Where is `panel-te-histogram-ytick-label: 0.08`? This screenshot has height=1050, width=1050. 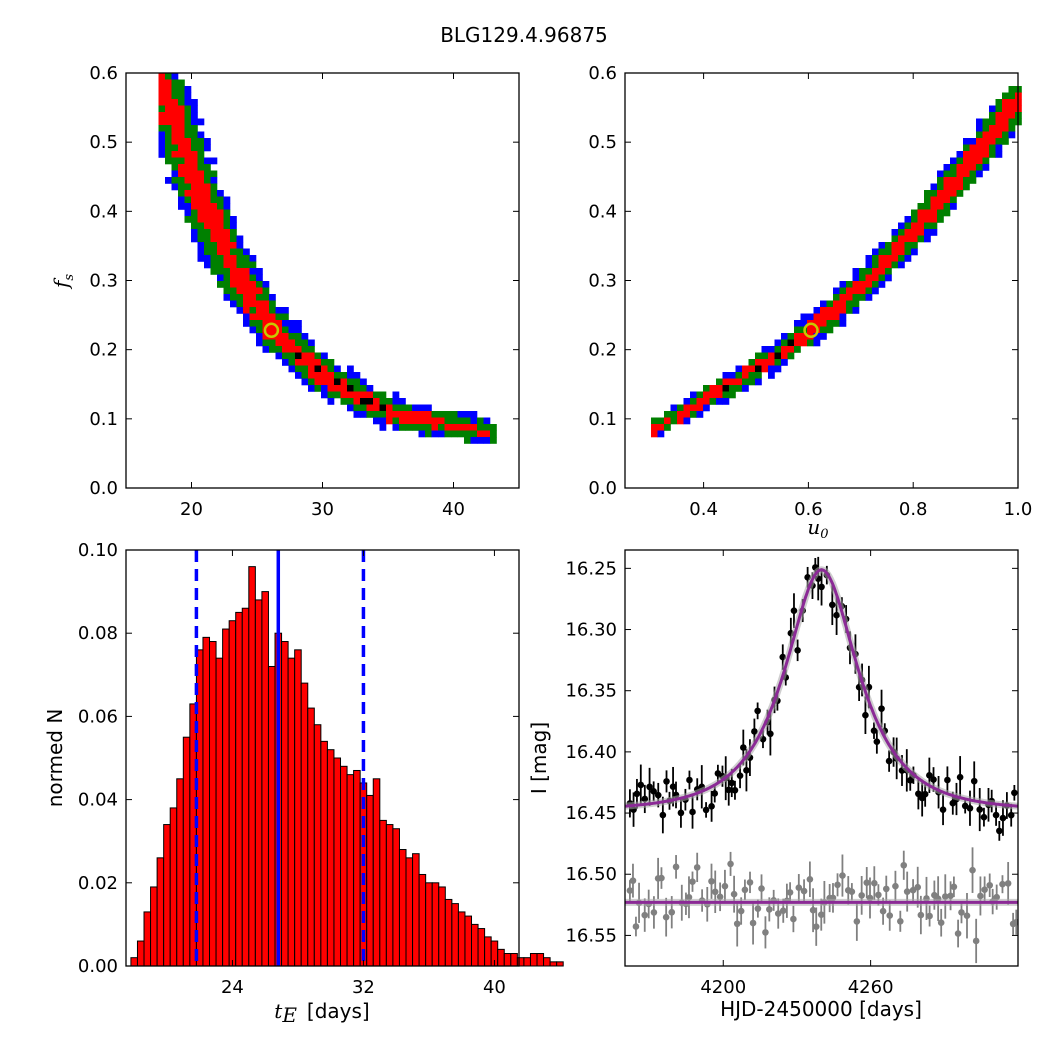
panel-te-histogram-ytick-label: 0.08 is located at coordinates (98, 633).